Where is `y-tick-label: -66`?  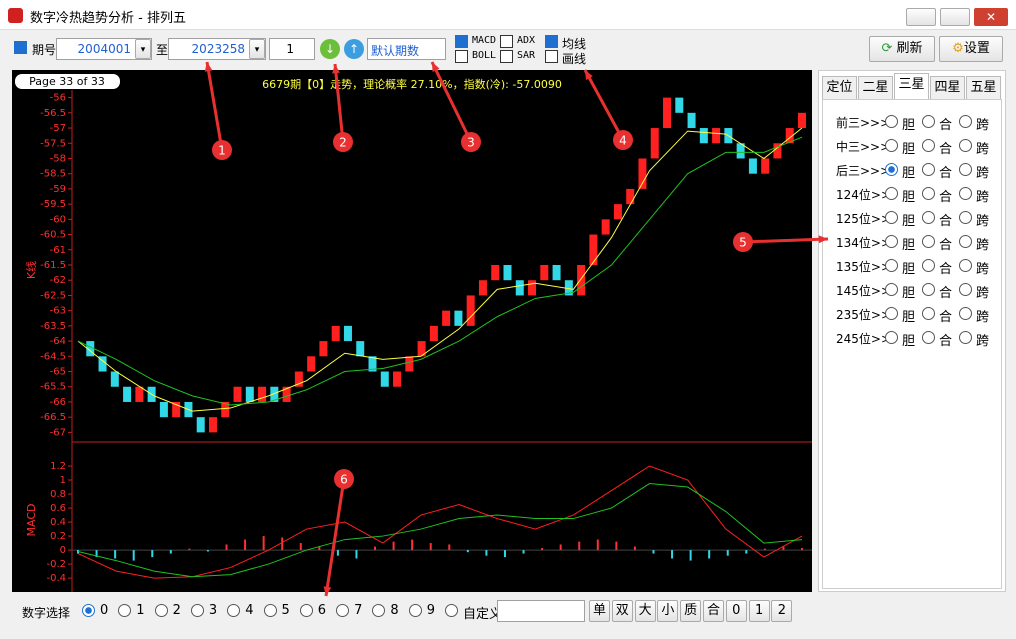
y-tick-label: -66 is located at coordinates (58, 402).